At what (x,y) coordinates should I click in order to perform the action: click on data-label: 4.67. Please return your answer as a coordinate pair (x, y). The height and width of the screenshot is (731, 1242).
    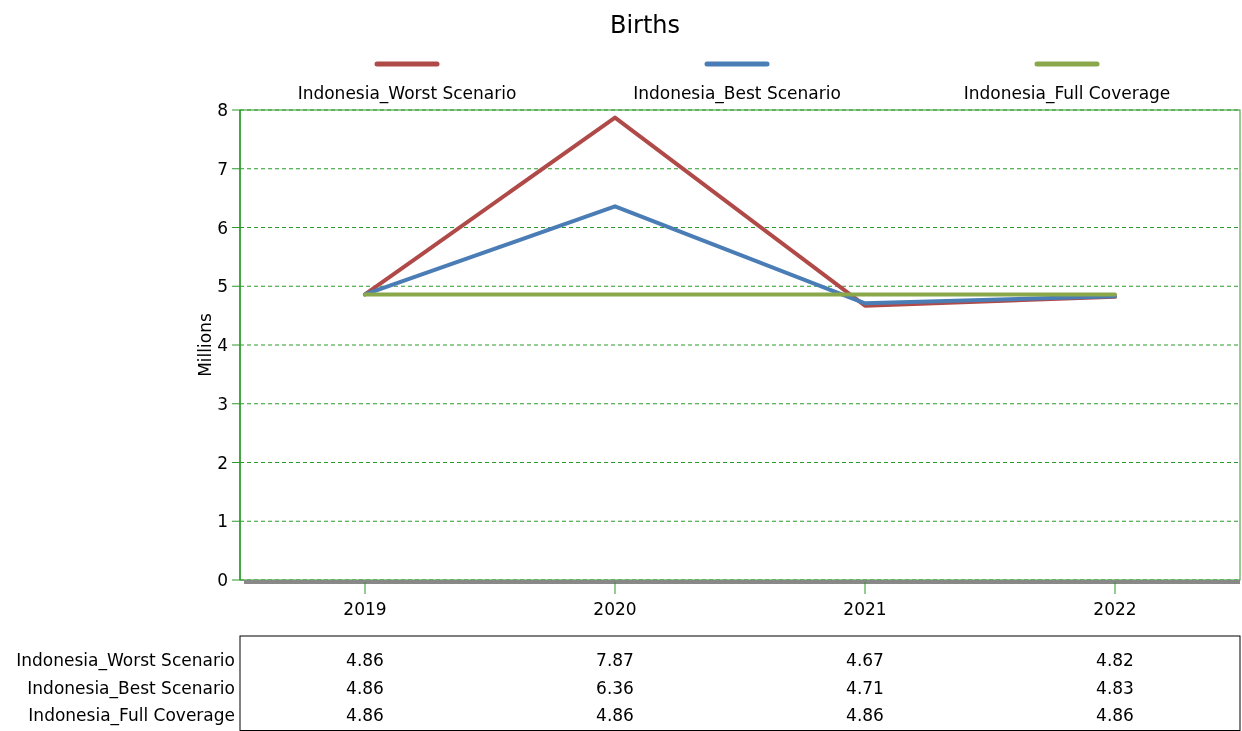
    Looking at the image, I should click on (865, 660).